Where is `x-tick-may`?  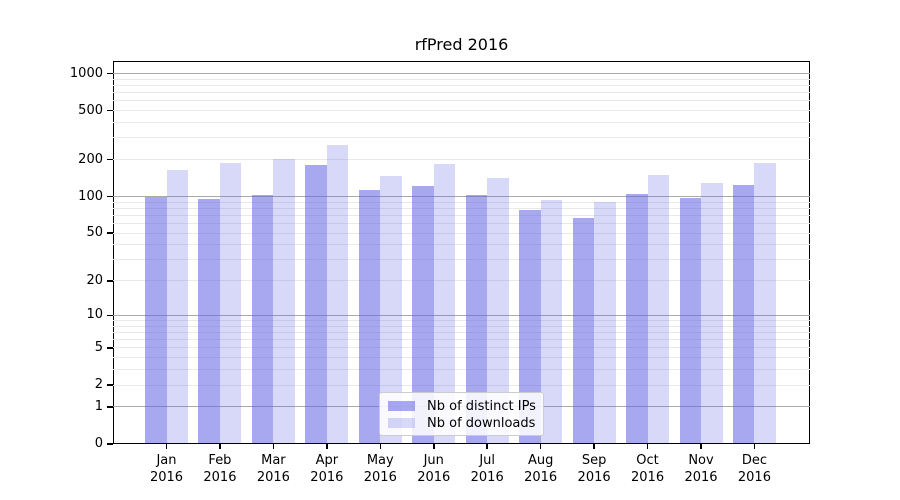 x-tick-may is located at coordinates (380, 446).